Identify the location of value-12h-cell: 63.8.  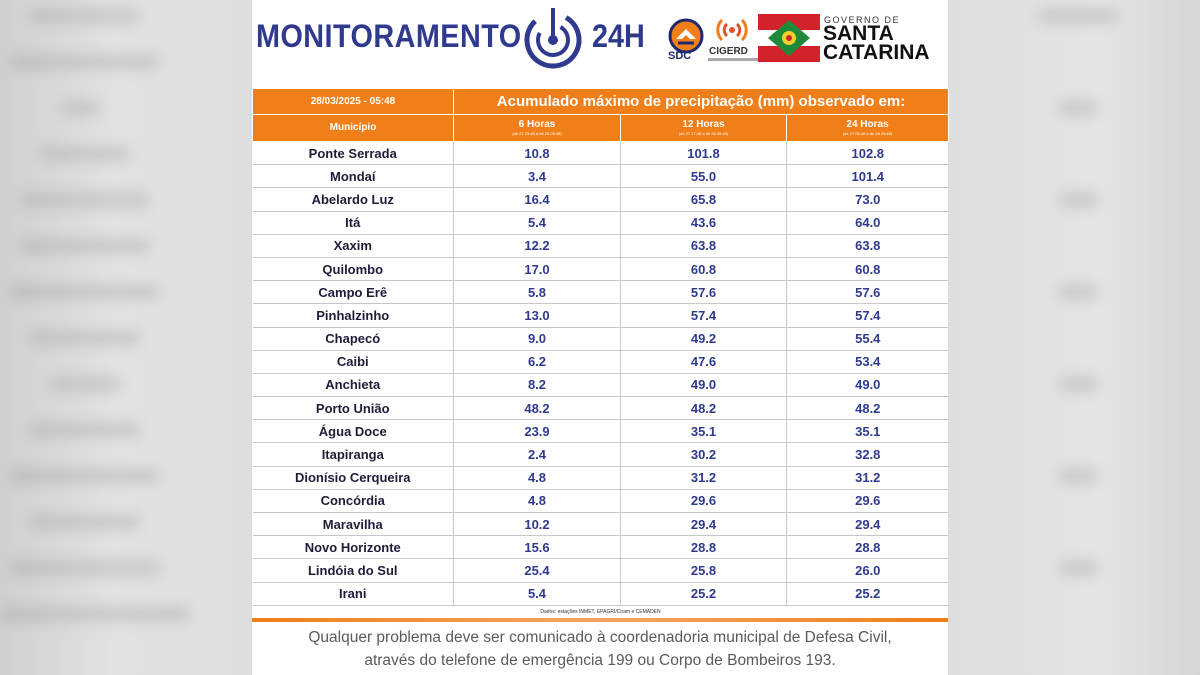
(703, 246).